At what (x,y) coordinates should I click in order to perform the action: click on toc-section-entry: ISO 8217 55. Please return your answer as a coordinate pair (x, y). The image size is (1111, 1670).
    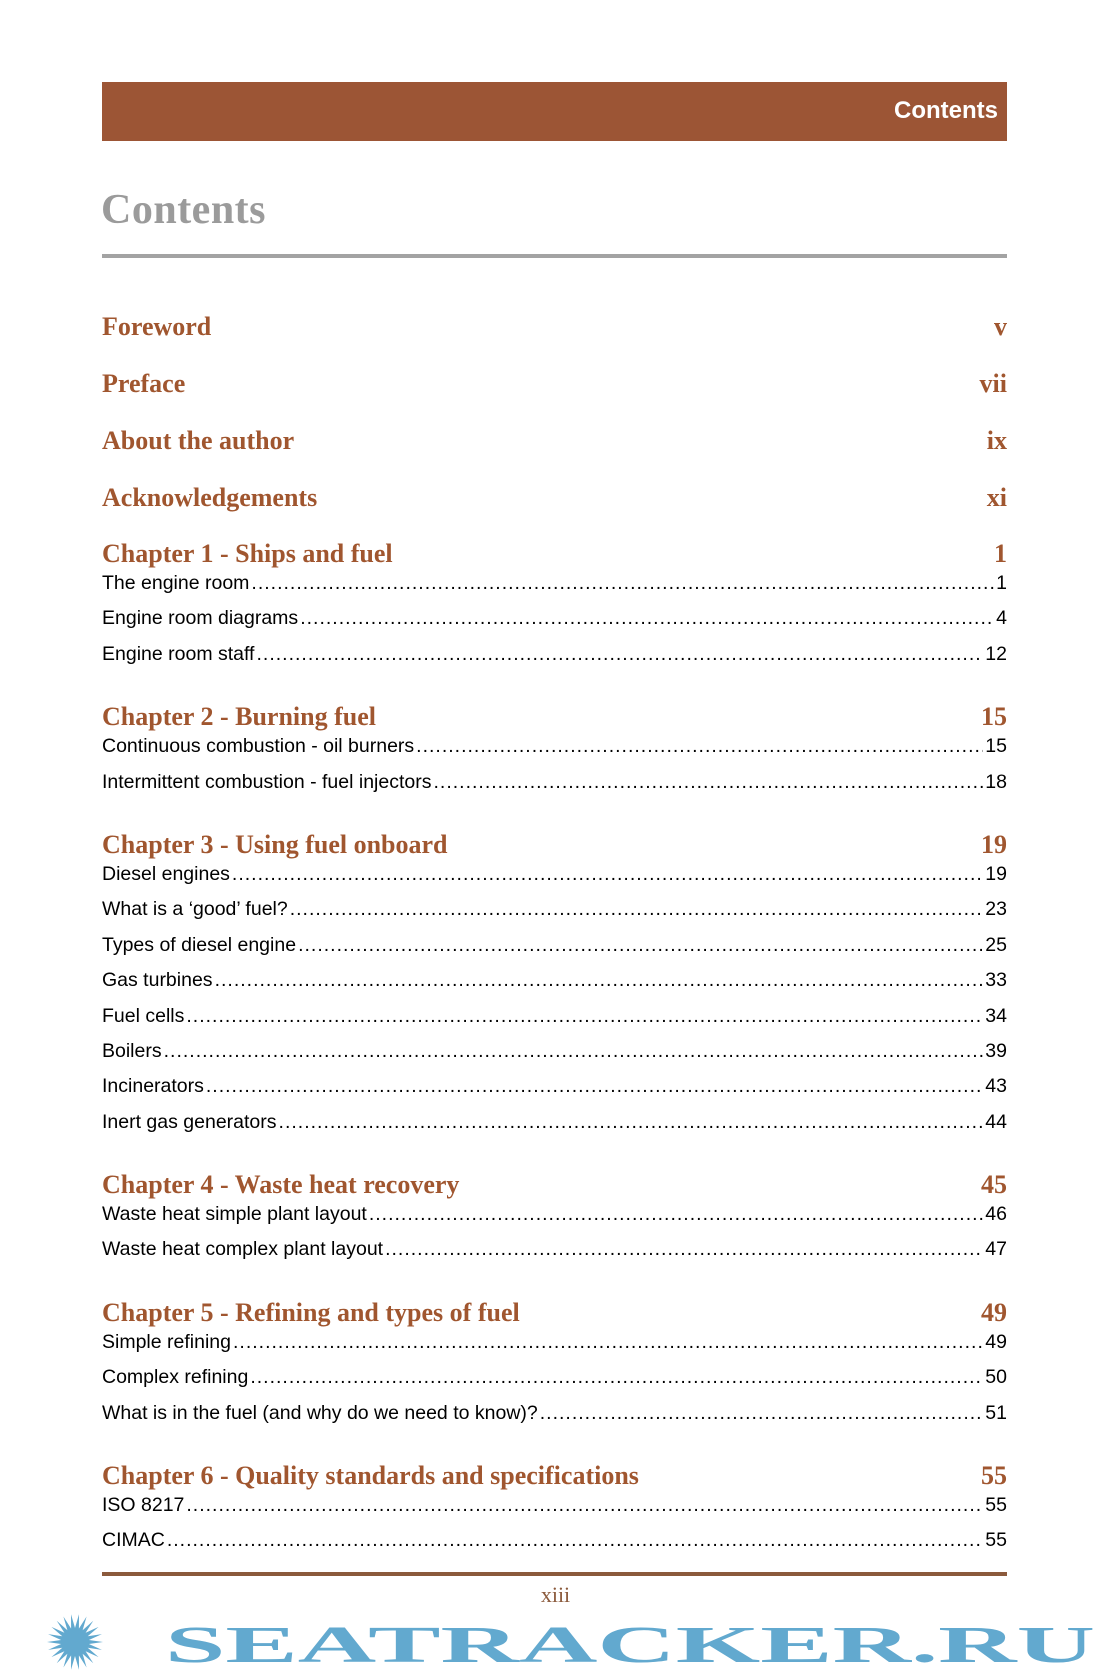
    Looking at the image, I should click on (554, 1511).